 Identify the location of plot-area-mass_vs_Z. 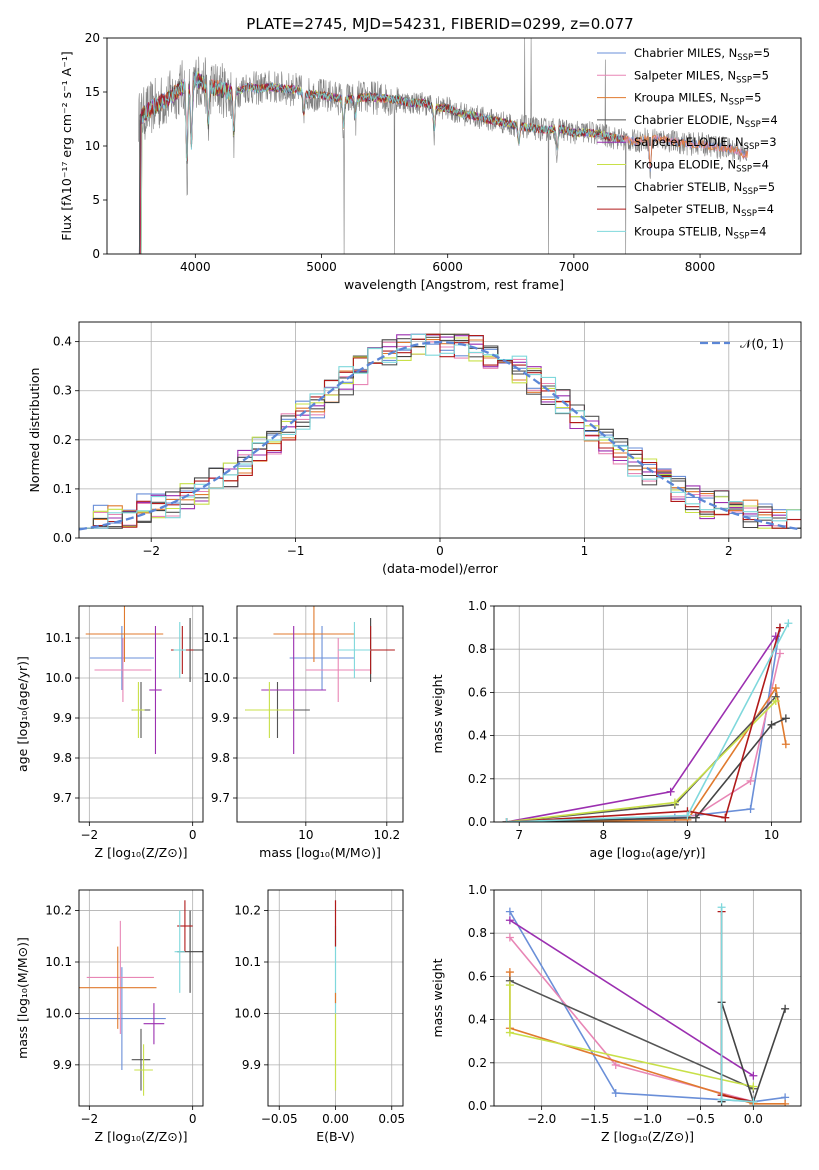
(141, 998).